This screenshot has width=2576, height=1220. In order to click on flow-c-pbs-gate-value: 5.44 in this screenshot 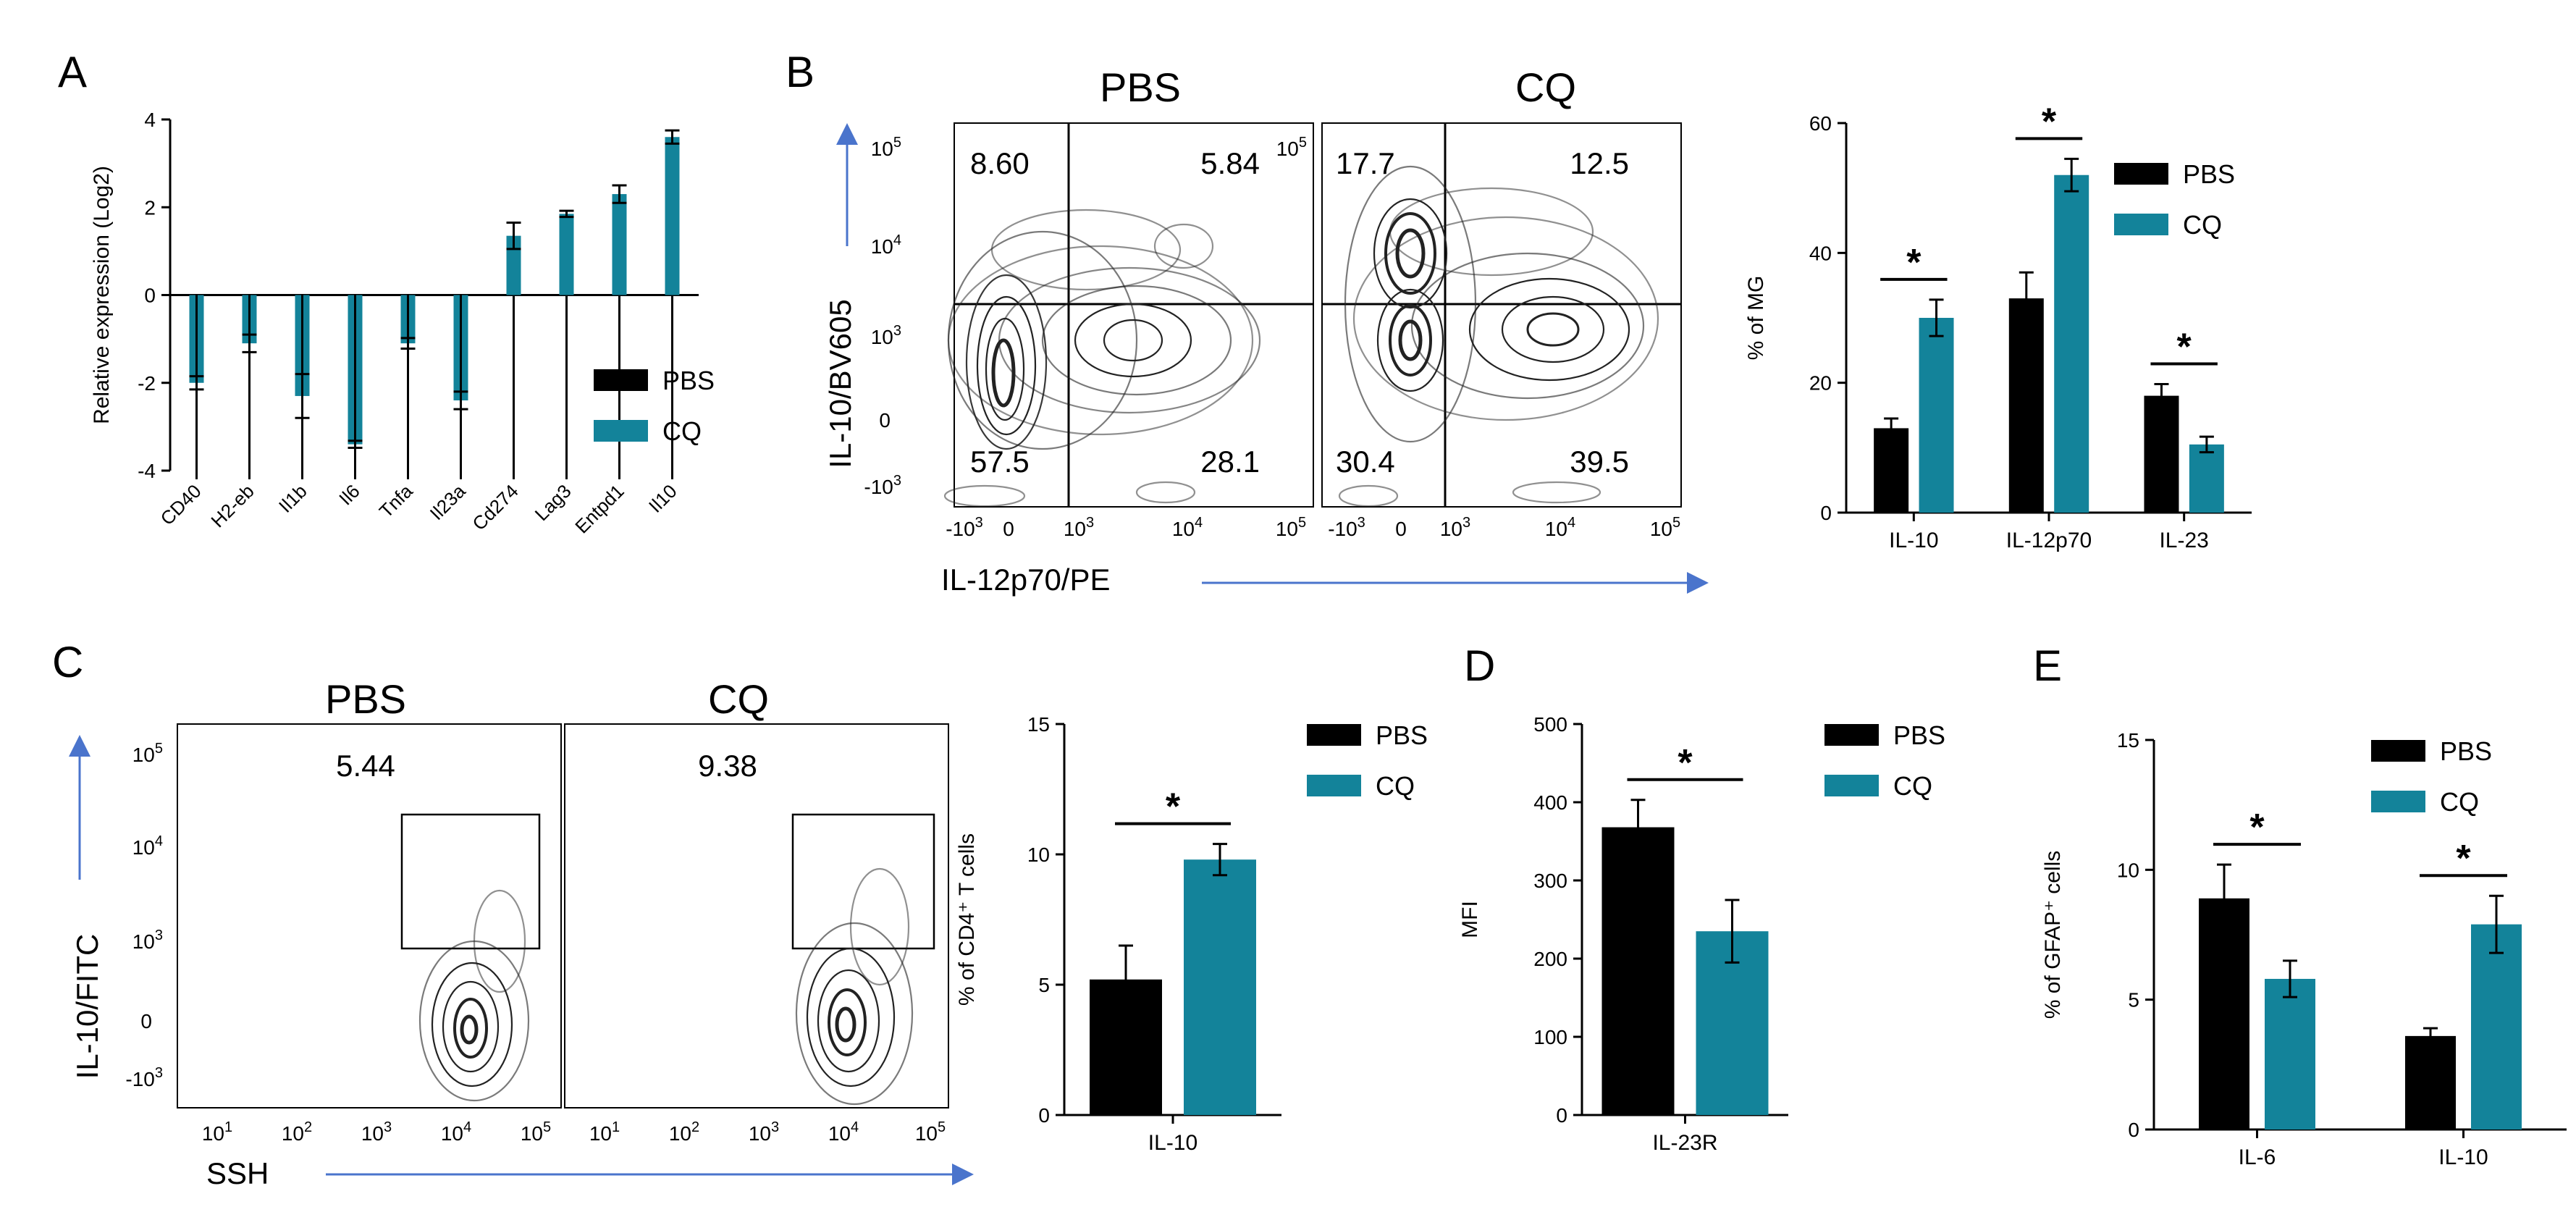, I will do `click(365, 766)`.